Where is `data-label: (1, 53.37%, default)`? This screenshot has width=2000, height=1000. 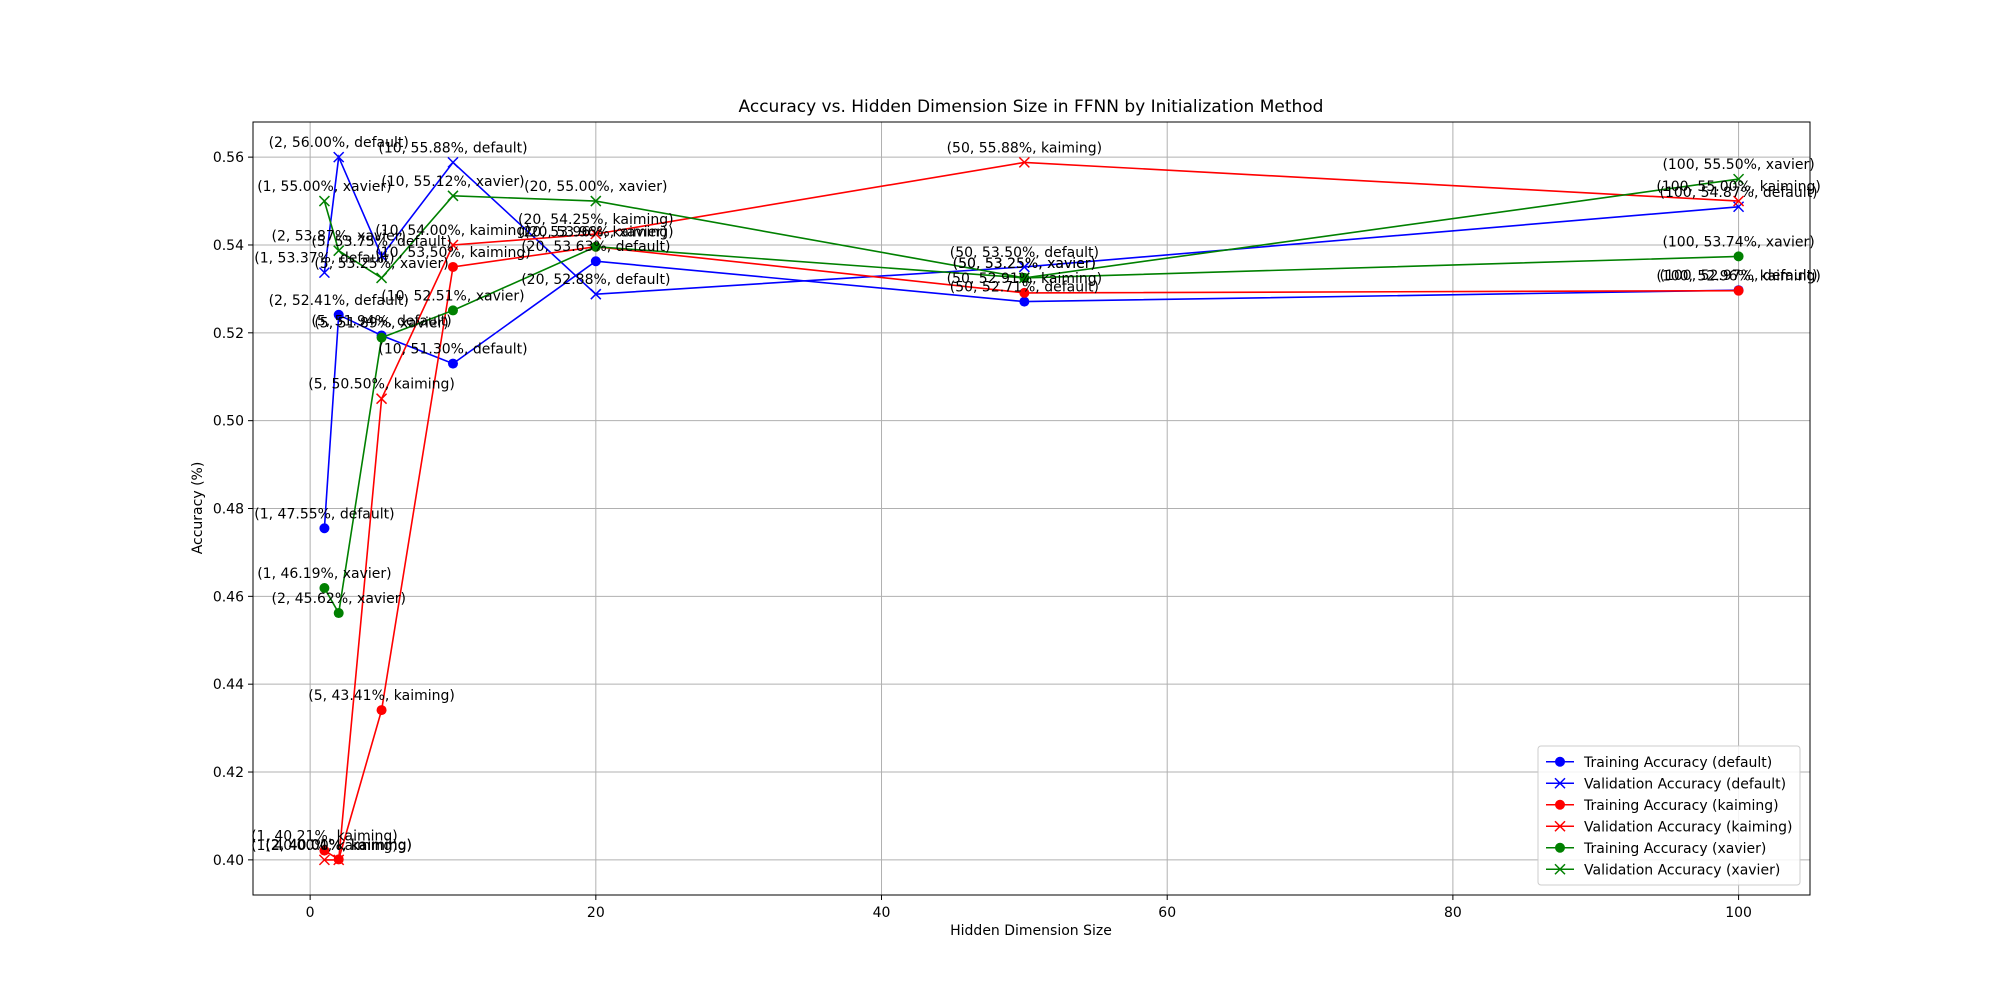
data-label: (1, 53.37%, default) is located at coordinates (324, 259).